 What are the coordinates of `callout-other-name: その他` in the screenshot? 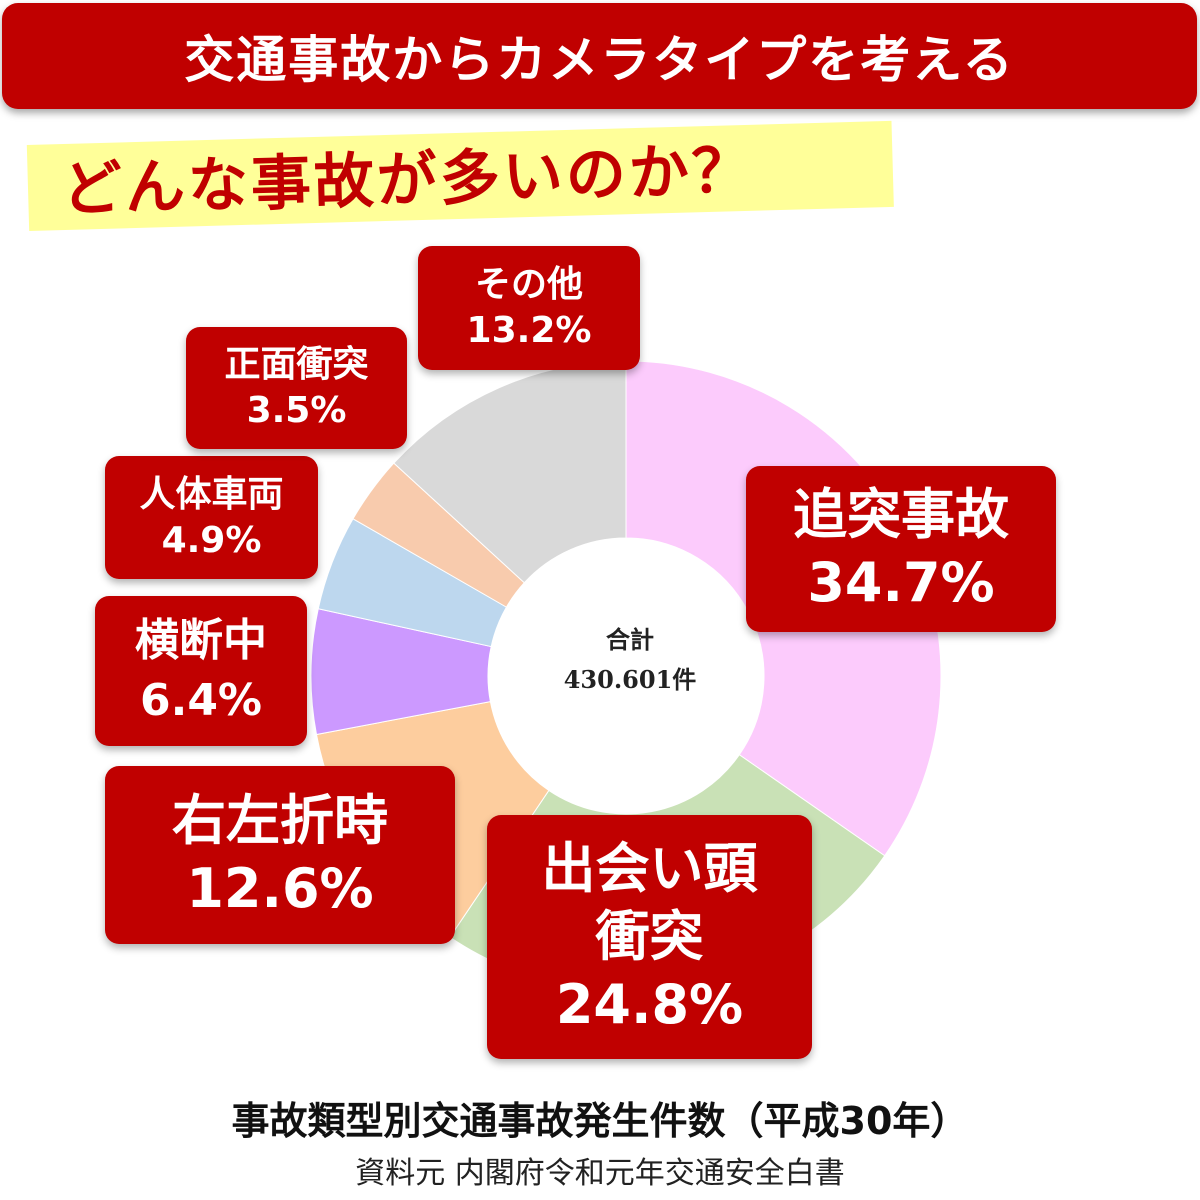 It's located at (528, 284).